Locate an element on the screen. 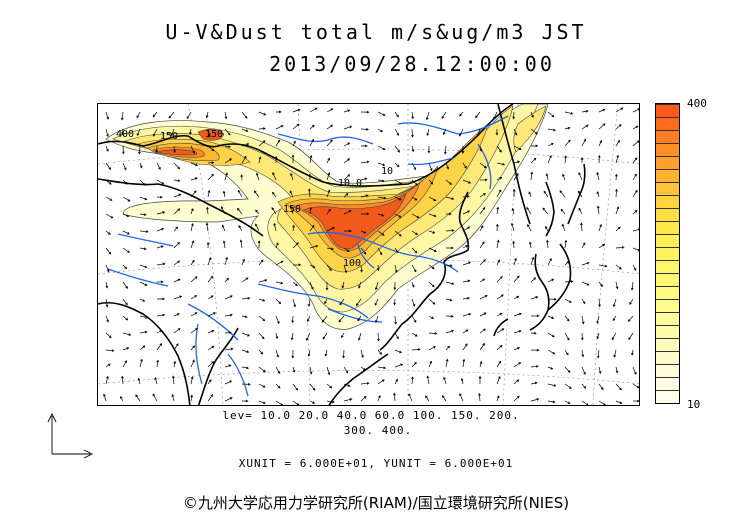 This screenshot has height=532, width=752. contour-label: 400 is located at coordinates (125, 134).